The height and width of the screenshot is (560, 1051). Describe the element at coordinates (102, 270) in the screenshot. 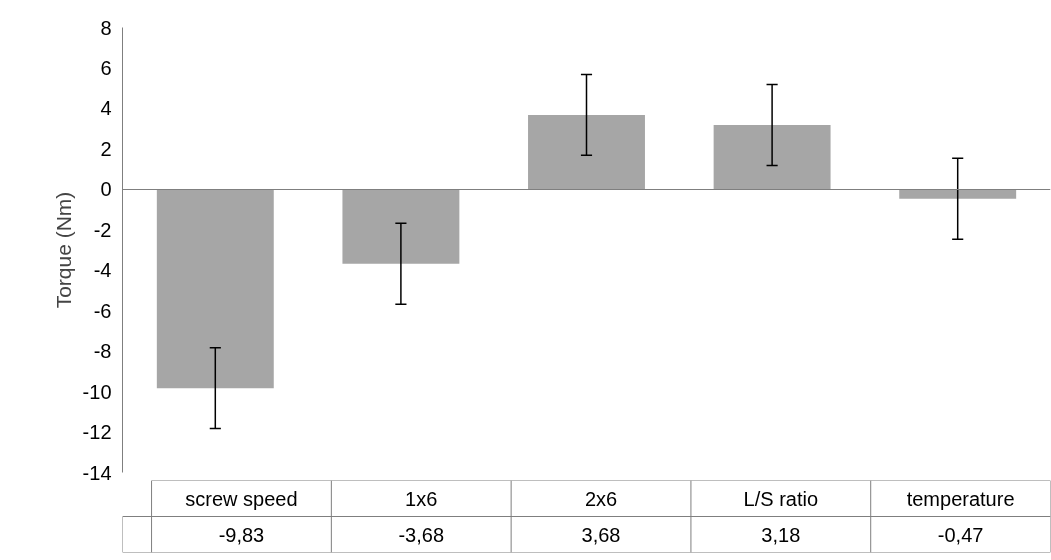

I see `y-tick-label: -4` at that location.